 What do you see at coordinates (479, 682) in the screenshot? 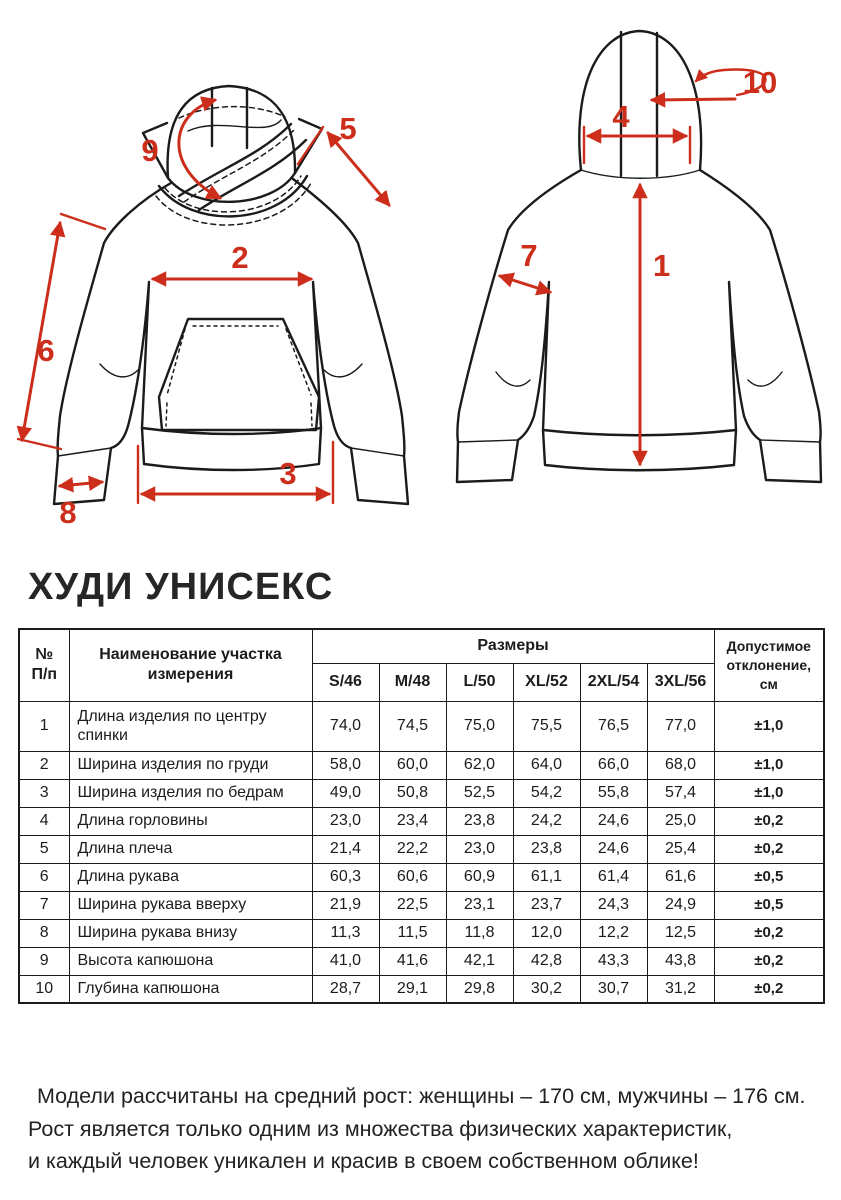
I see `header-size-l50: L/50` at bounding box center [479, 682].